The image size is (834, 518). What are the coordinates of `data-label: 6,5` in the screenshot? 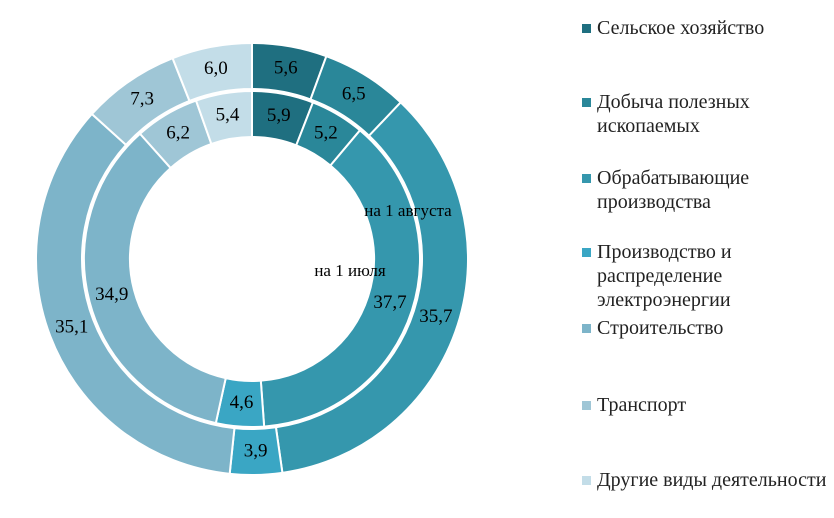 It's located at (354, 93).